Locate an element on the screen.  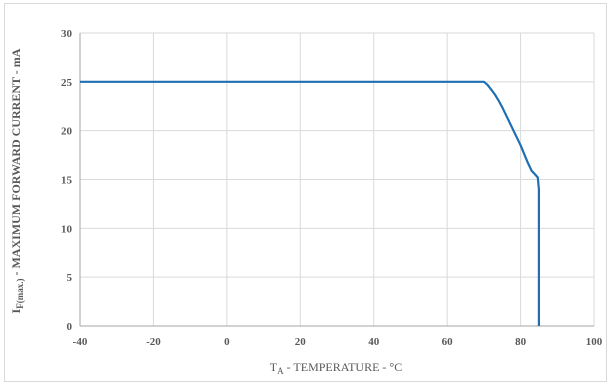
y-tick-label: 25 is located at coordinates (67, 83).